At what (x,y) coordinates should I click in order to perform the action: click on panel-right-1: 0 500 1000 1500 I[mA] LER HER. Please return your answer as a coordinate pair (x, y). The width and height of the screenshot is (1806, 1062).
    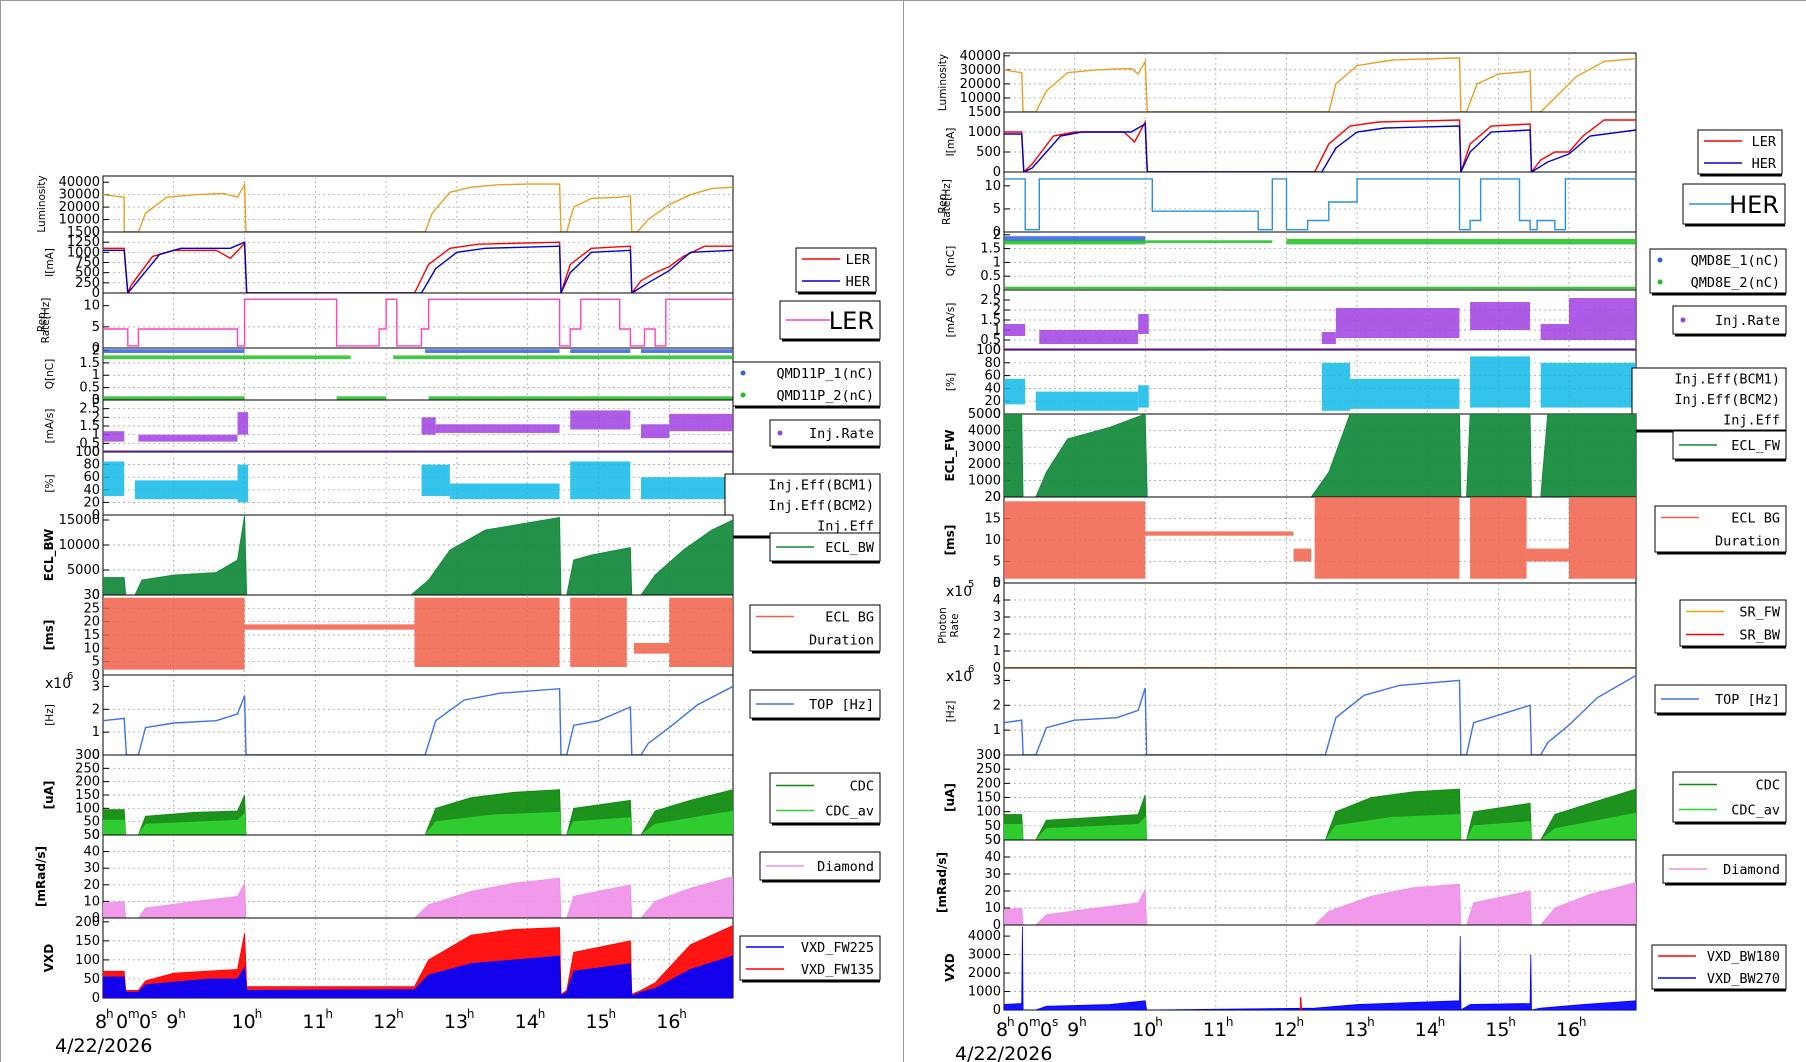
    Looking at the image, I should click on (1364, 142).